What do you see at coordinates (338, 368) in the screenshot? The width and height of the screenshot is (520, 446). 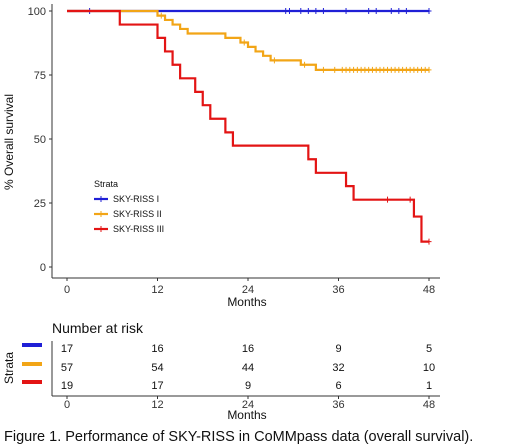 I see `risk-count: 32` at bounding box center [338, 368].